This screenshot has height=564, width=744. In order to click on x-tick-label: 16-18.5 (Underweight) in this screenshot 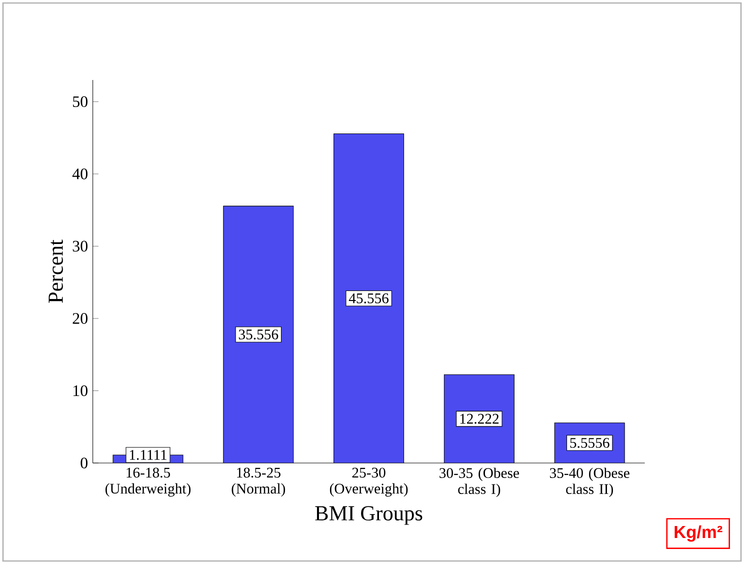, I will do `click(148, 482)`.